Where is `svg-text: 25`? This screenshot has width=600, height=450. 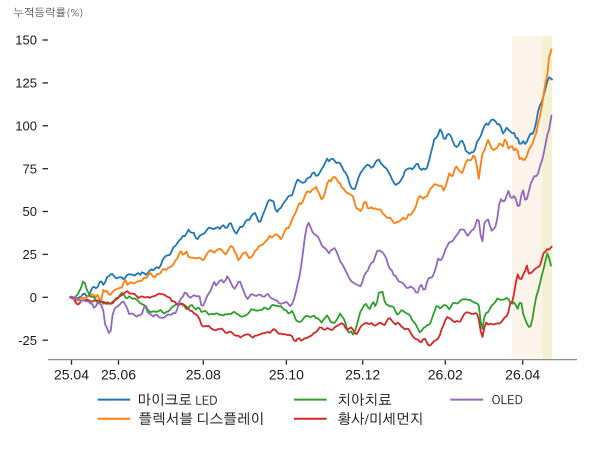 svg-text: 25 is located at coordinates (30, 254).